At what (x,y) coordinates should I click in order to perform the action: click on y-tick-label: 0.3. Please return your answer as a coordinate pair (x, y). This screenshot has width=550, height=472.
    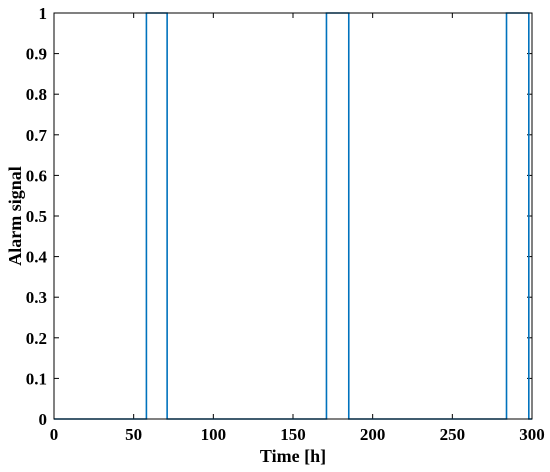
    Looking at the image, I should click on (36, 297).